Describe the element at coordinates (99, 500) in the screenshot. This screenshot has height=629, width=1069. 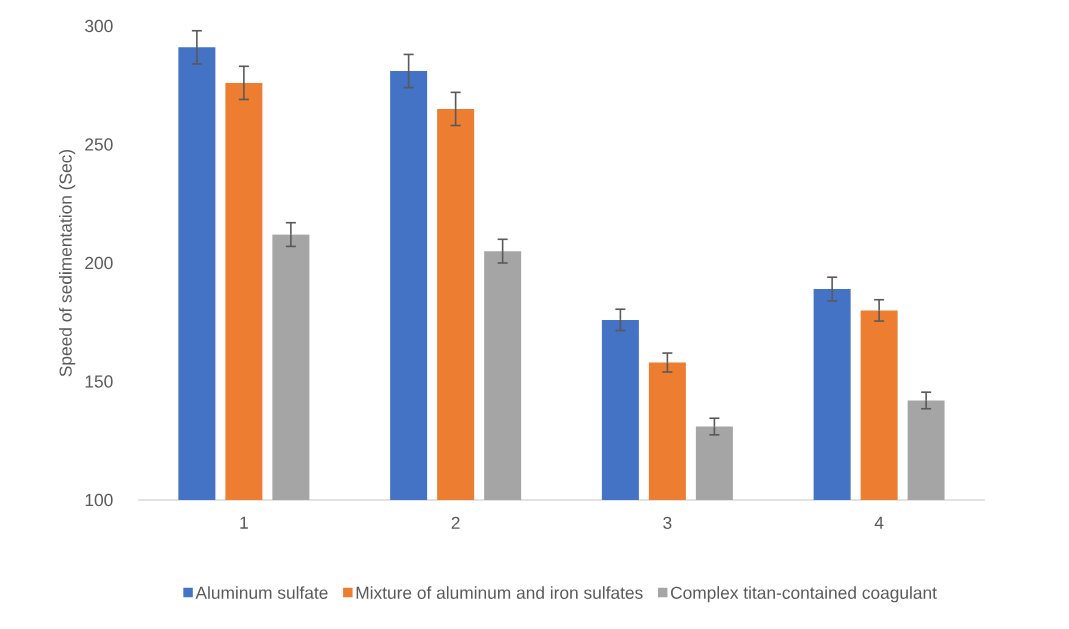
I see `y-tick-label: 100` at that location.